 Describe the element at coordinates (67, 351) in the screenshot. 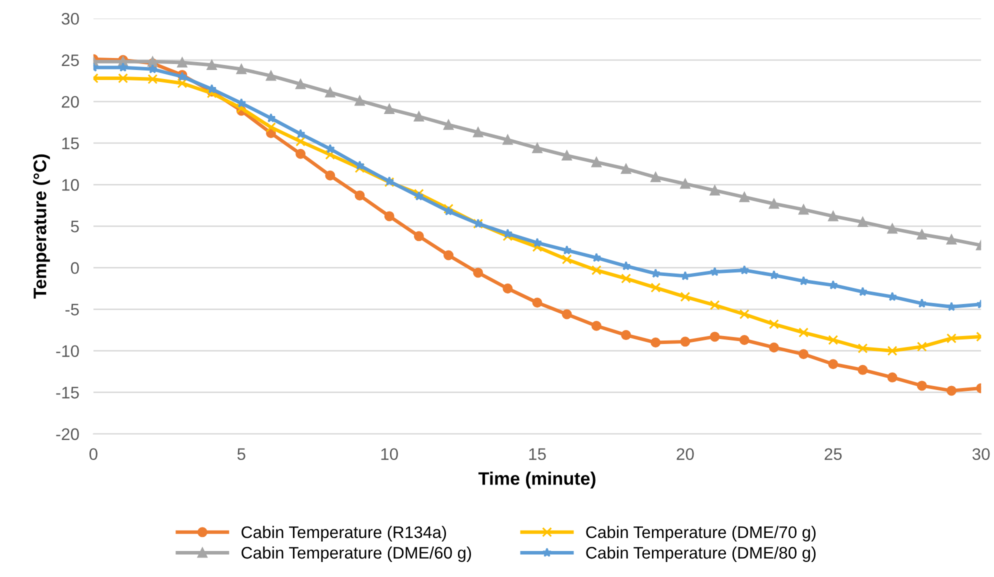

I see `y-tick-label: -10` at that location.